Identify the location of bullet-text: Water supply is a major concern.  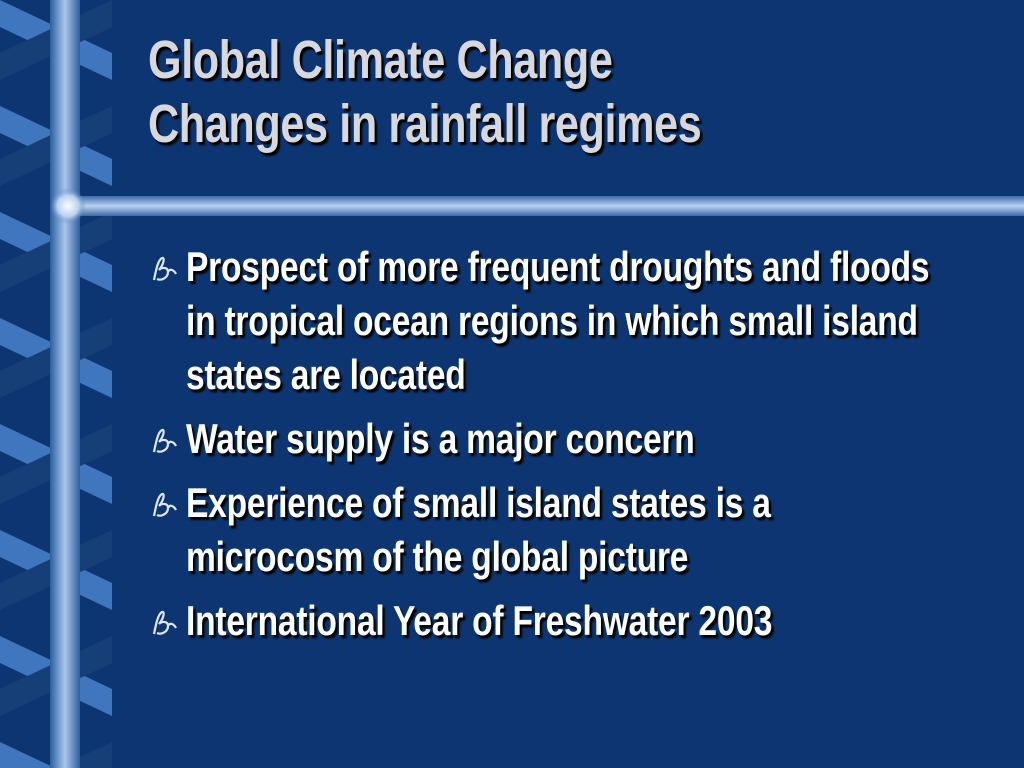
(440, 438).